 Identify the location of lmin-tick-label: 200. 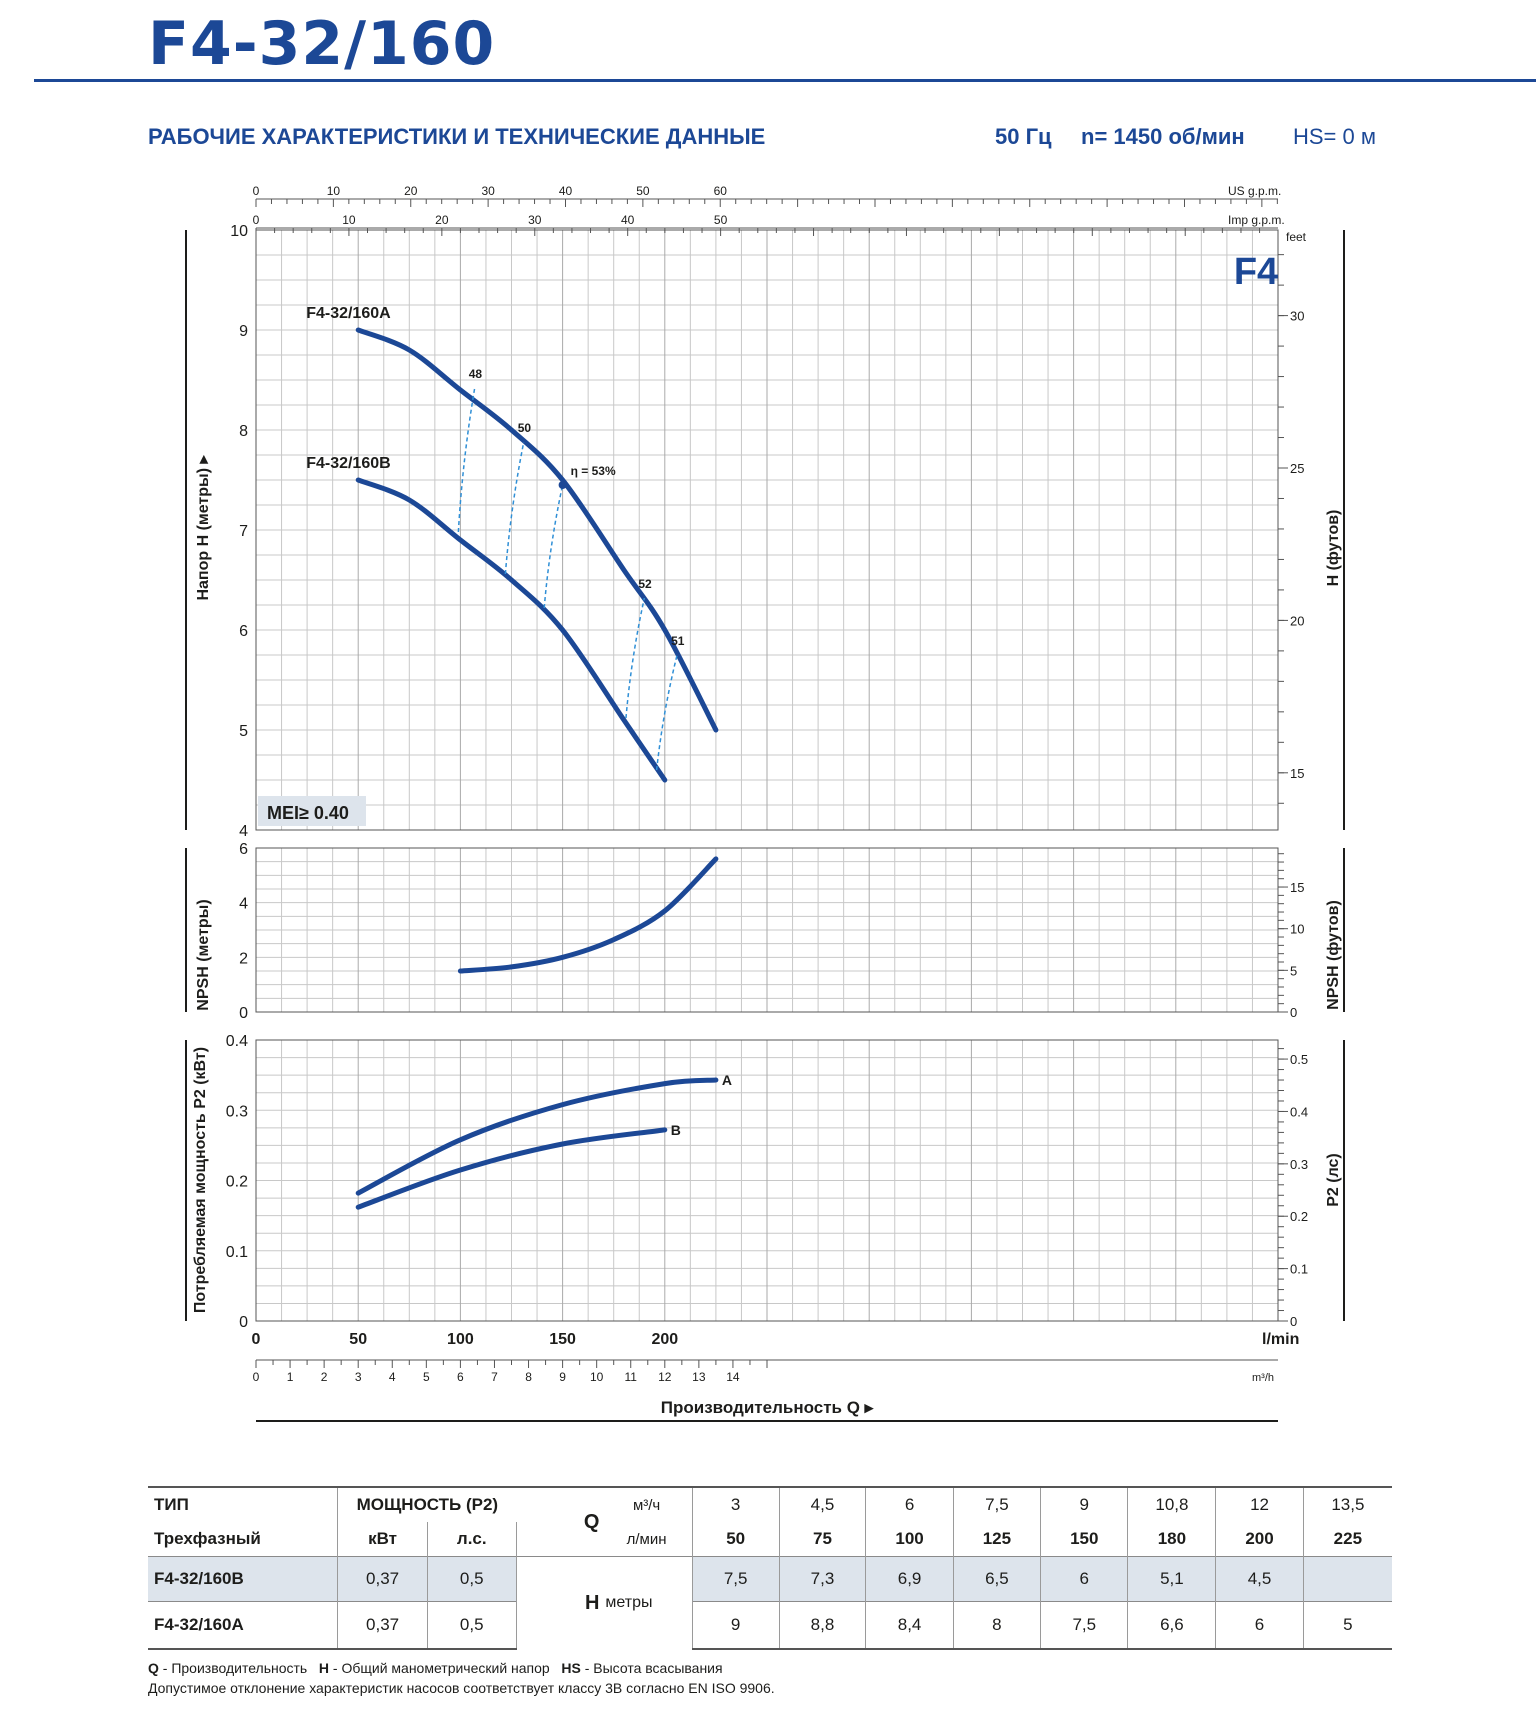
(664, 1339).